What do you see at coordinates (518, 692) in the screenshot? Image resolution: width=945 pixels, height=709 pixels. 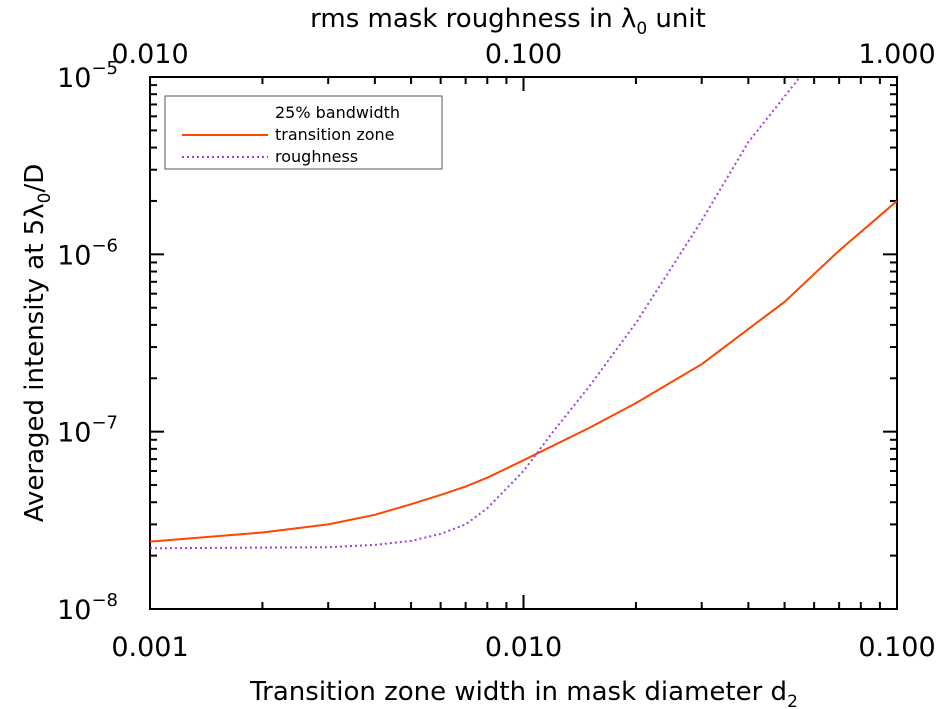 I see `x-axis-title-text: Transition zone width in mask diameter d` at bounding box center [518, 692].